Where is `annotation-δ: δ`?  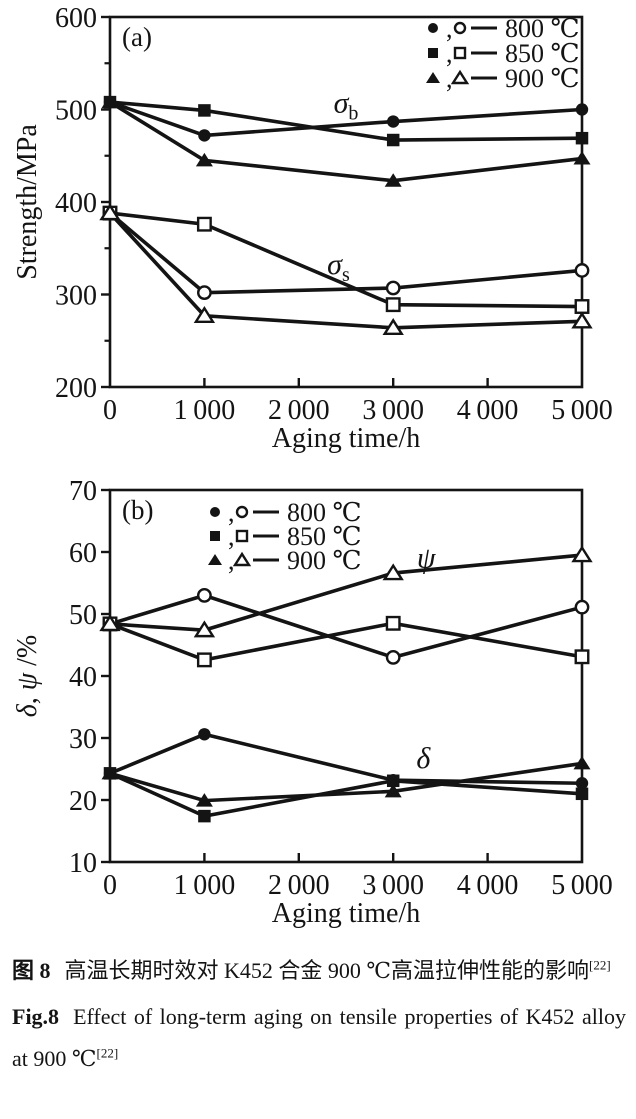
annotation-δ: δ is located at coordinates (423, 758).